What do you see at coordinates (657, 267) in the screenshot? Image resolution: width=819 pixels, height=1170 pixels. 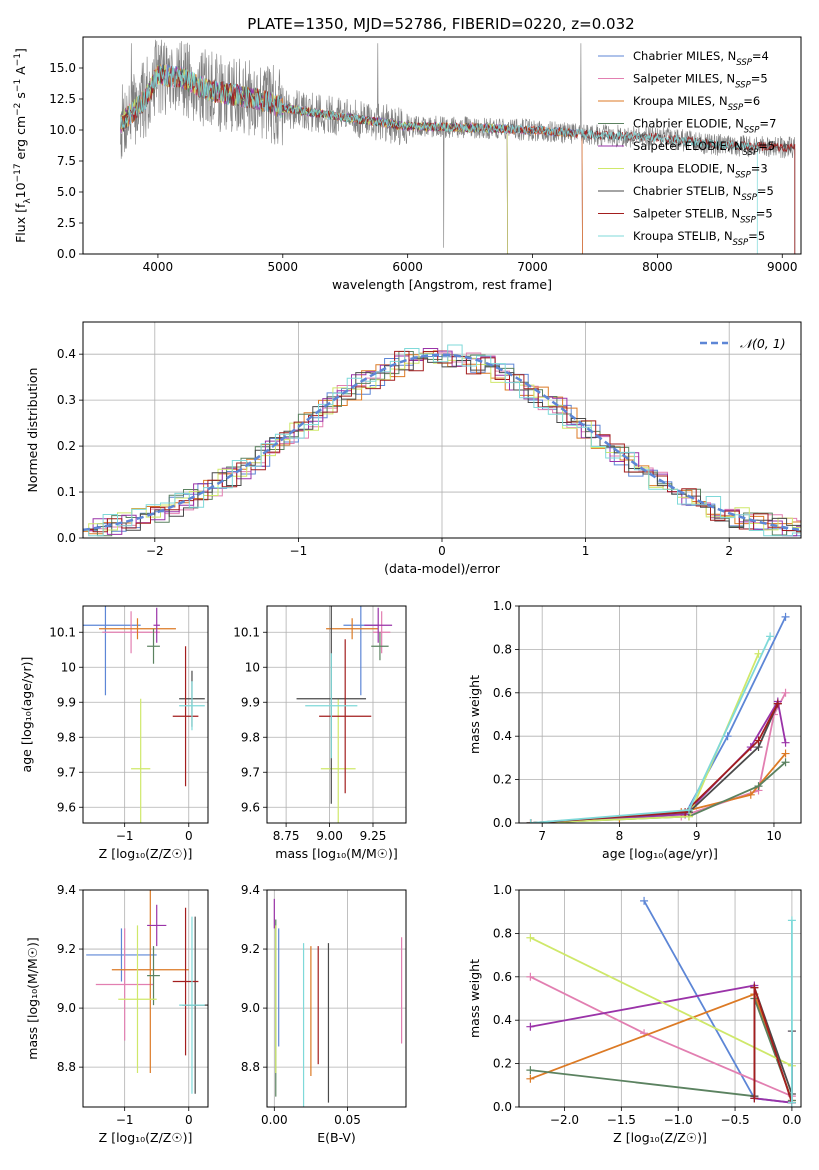 I see `spectrum-xtick-label: 8000` at bounding box center [657, 267].